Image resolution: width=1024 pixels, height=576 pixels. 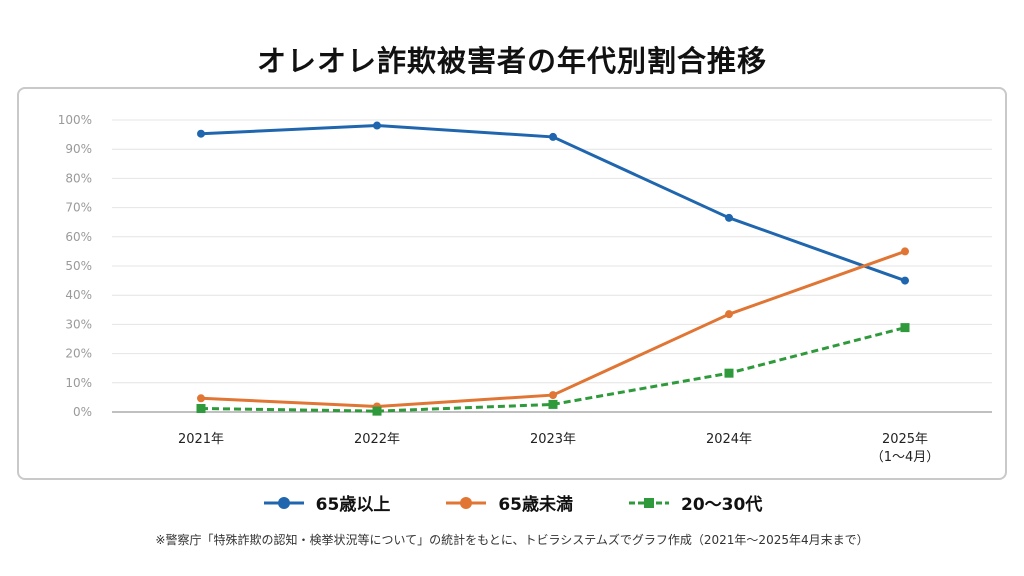 What do you see at coordinates (905, 457) in the screenshot?
I see `x-tick-sublabel: （1～4月）` at bounding box center [905, 457].